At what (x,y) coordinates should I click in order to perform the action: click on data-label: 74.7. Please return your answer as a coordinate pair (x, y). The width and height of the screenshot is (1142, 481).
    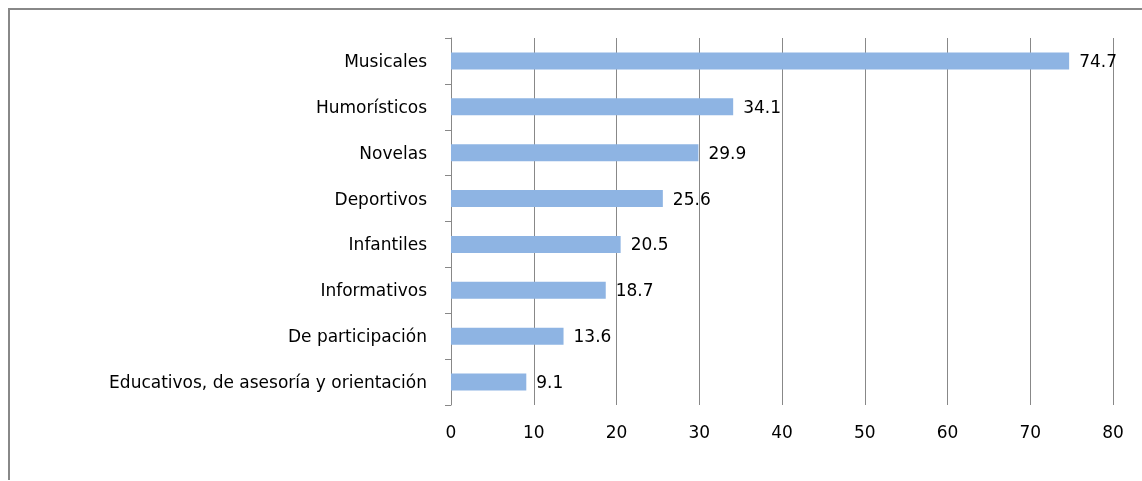
    Looking at the image, I should click on (1098, 60).